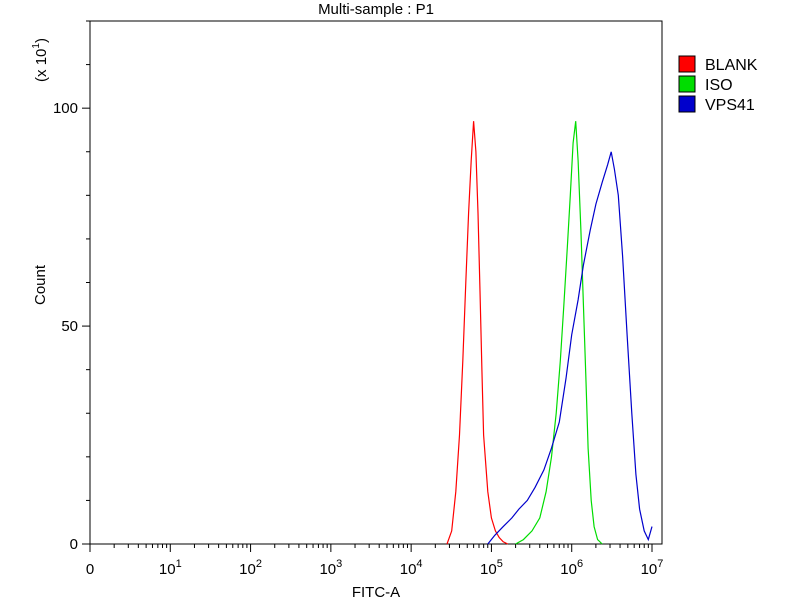 Image resolution: width=800 pixels, height=600 pixels. I want to click on x-tick-label: 10³, so click(330, 568).